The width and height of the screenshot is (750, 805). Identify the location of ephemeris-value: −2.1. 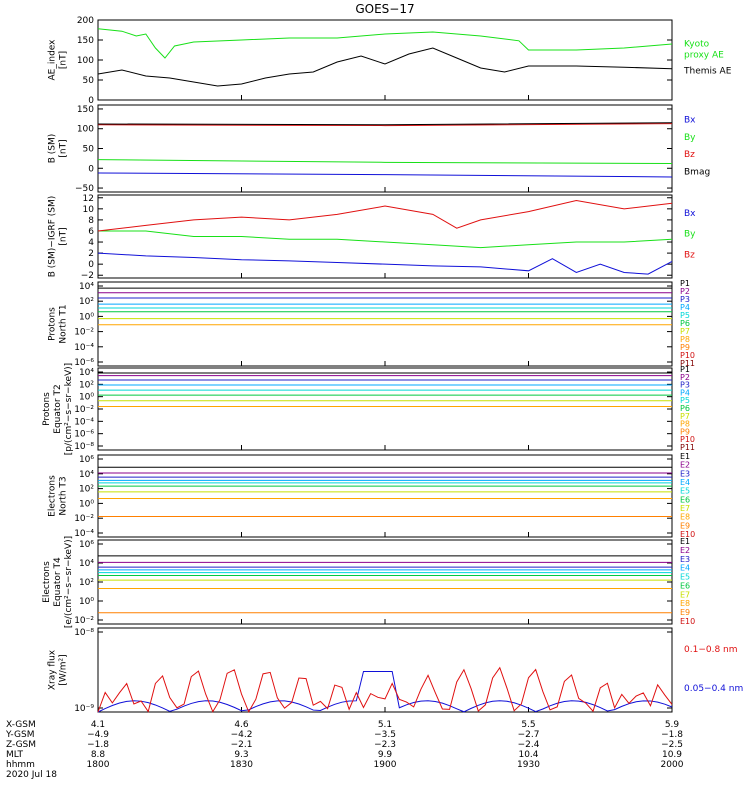
(242, 745).